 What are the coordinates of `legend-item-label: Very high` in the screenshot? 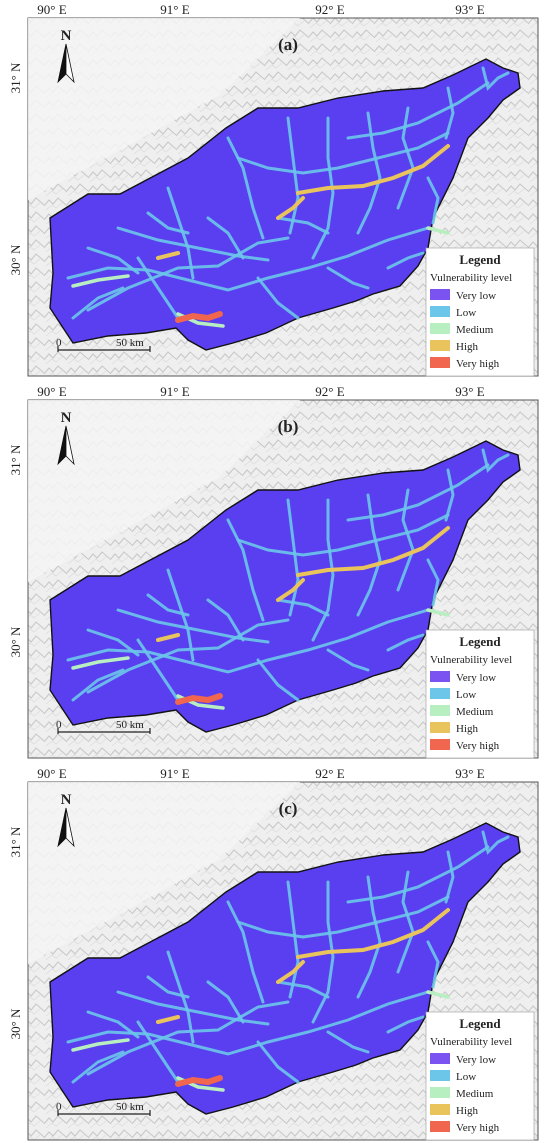 It's located at (478, 1128).